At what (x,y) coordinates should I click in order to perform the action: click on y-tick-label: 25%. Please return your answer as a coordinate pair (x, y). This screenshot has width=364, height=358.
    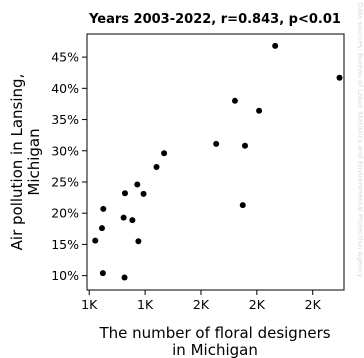
    Looking at the image, I should click on (65, 181).